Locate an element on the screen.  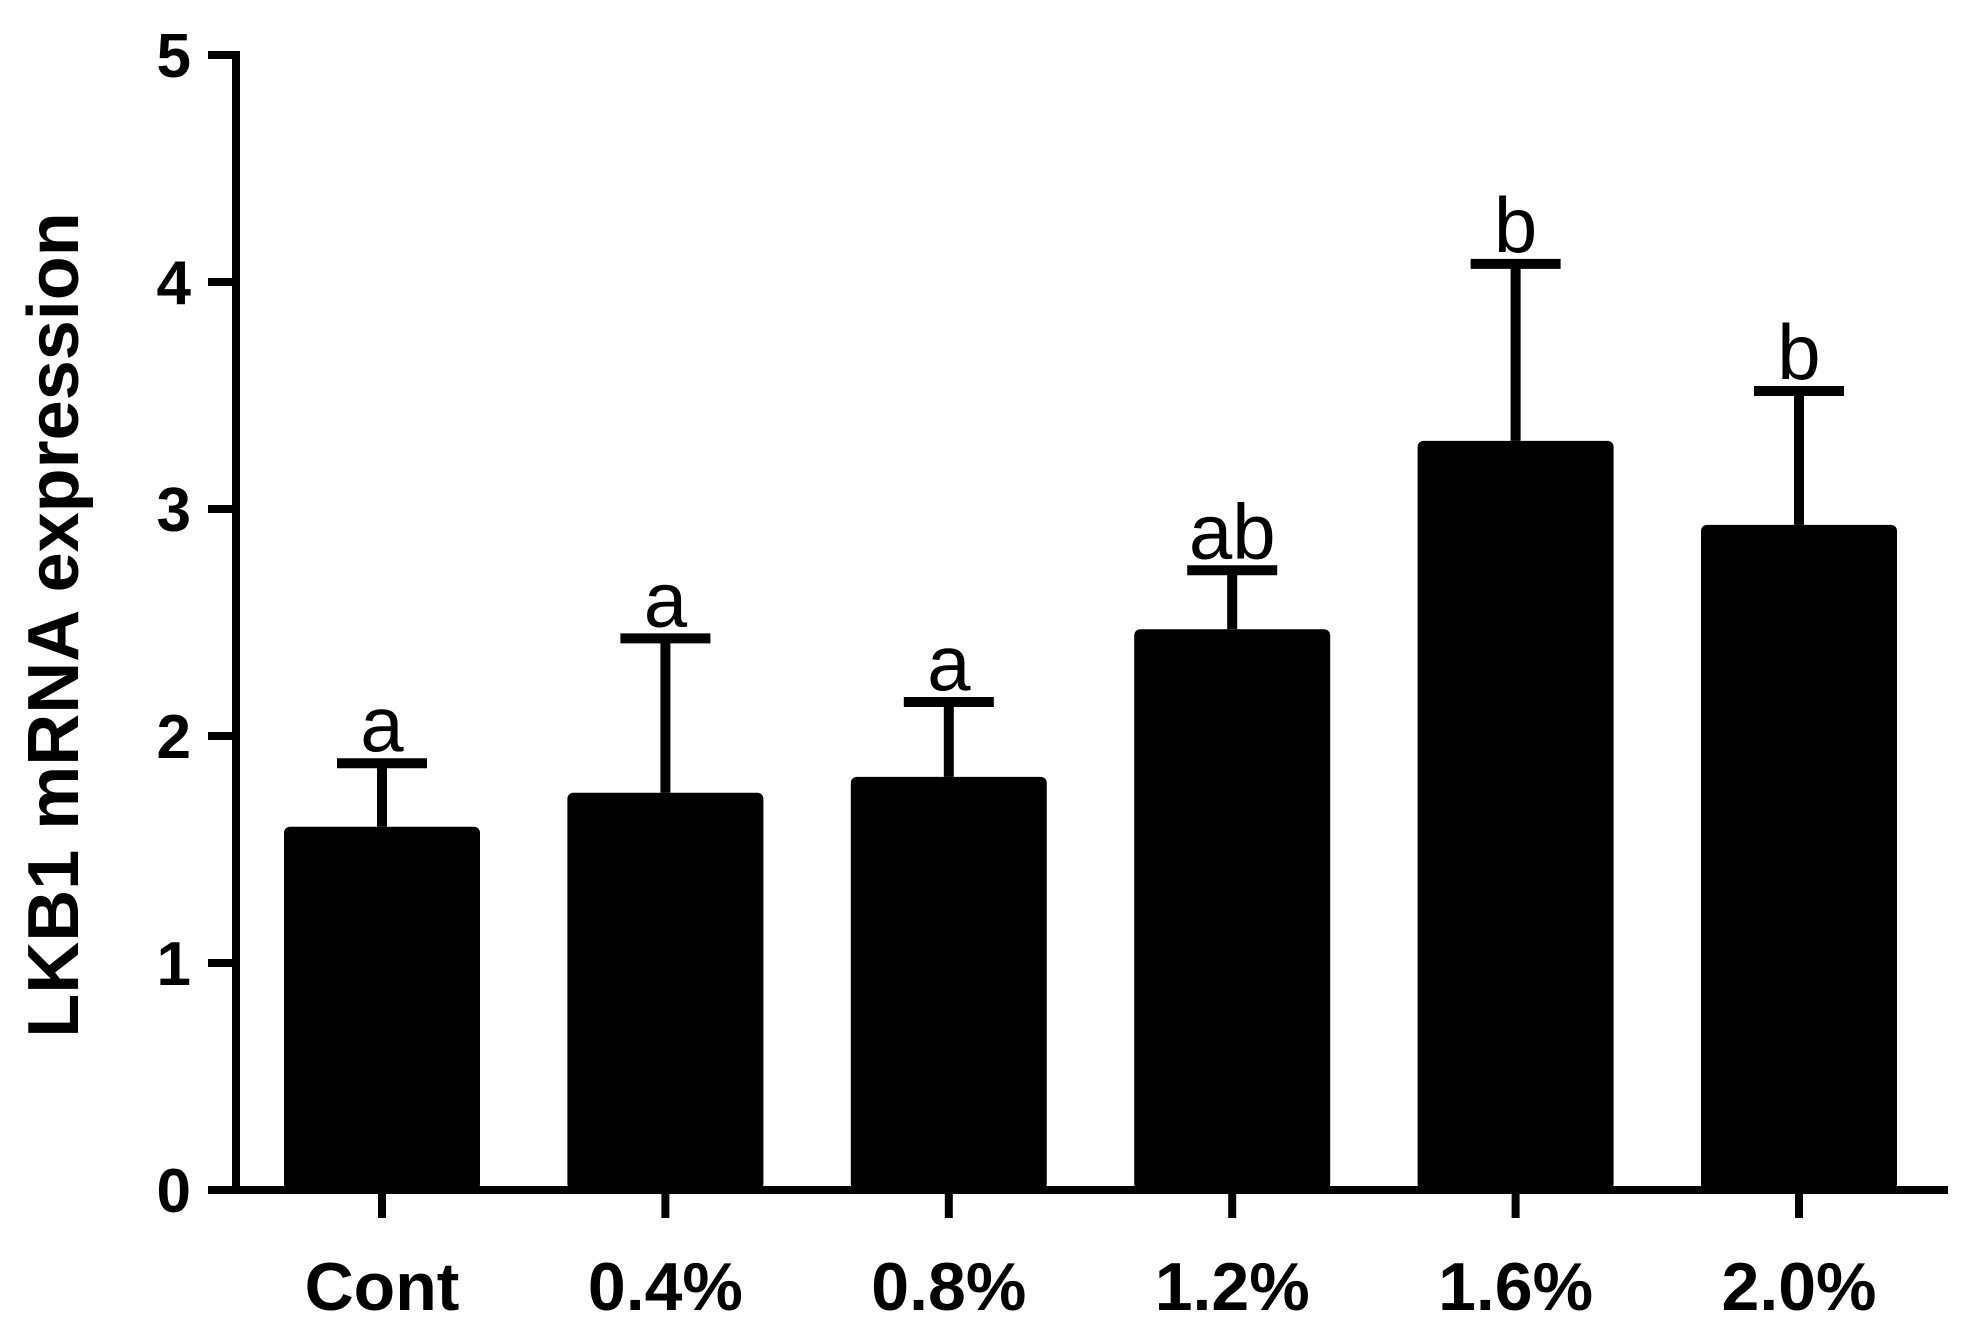
x-tick-label: 2.0% is located at coordinates (1799, 1287).